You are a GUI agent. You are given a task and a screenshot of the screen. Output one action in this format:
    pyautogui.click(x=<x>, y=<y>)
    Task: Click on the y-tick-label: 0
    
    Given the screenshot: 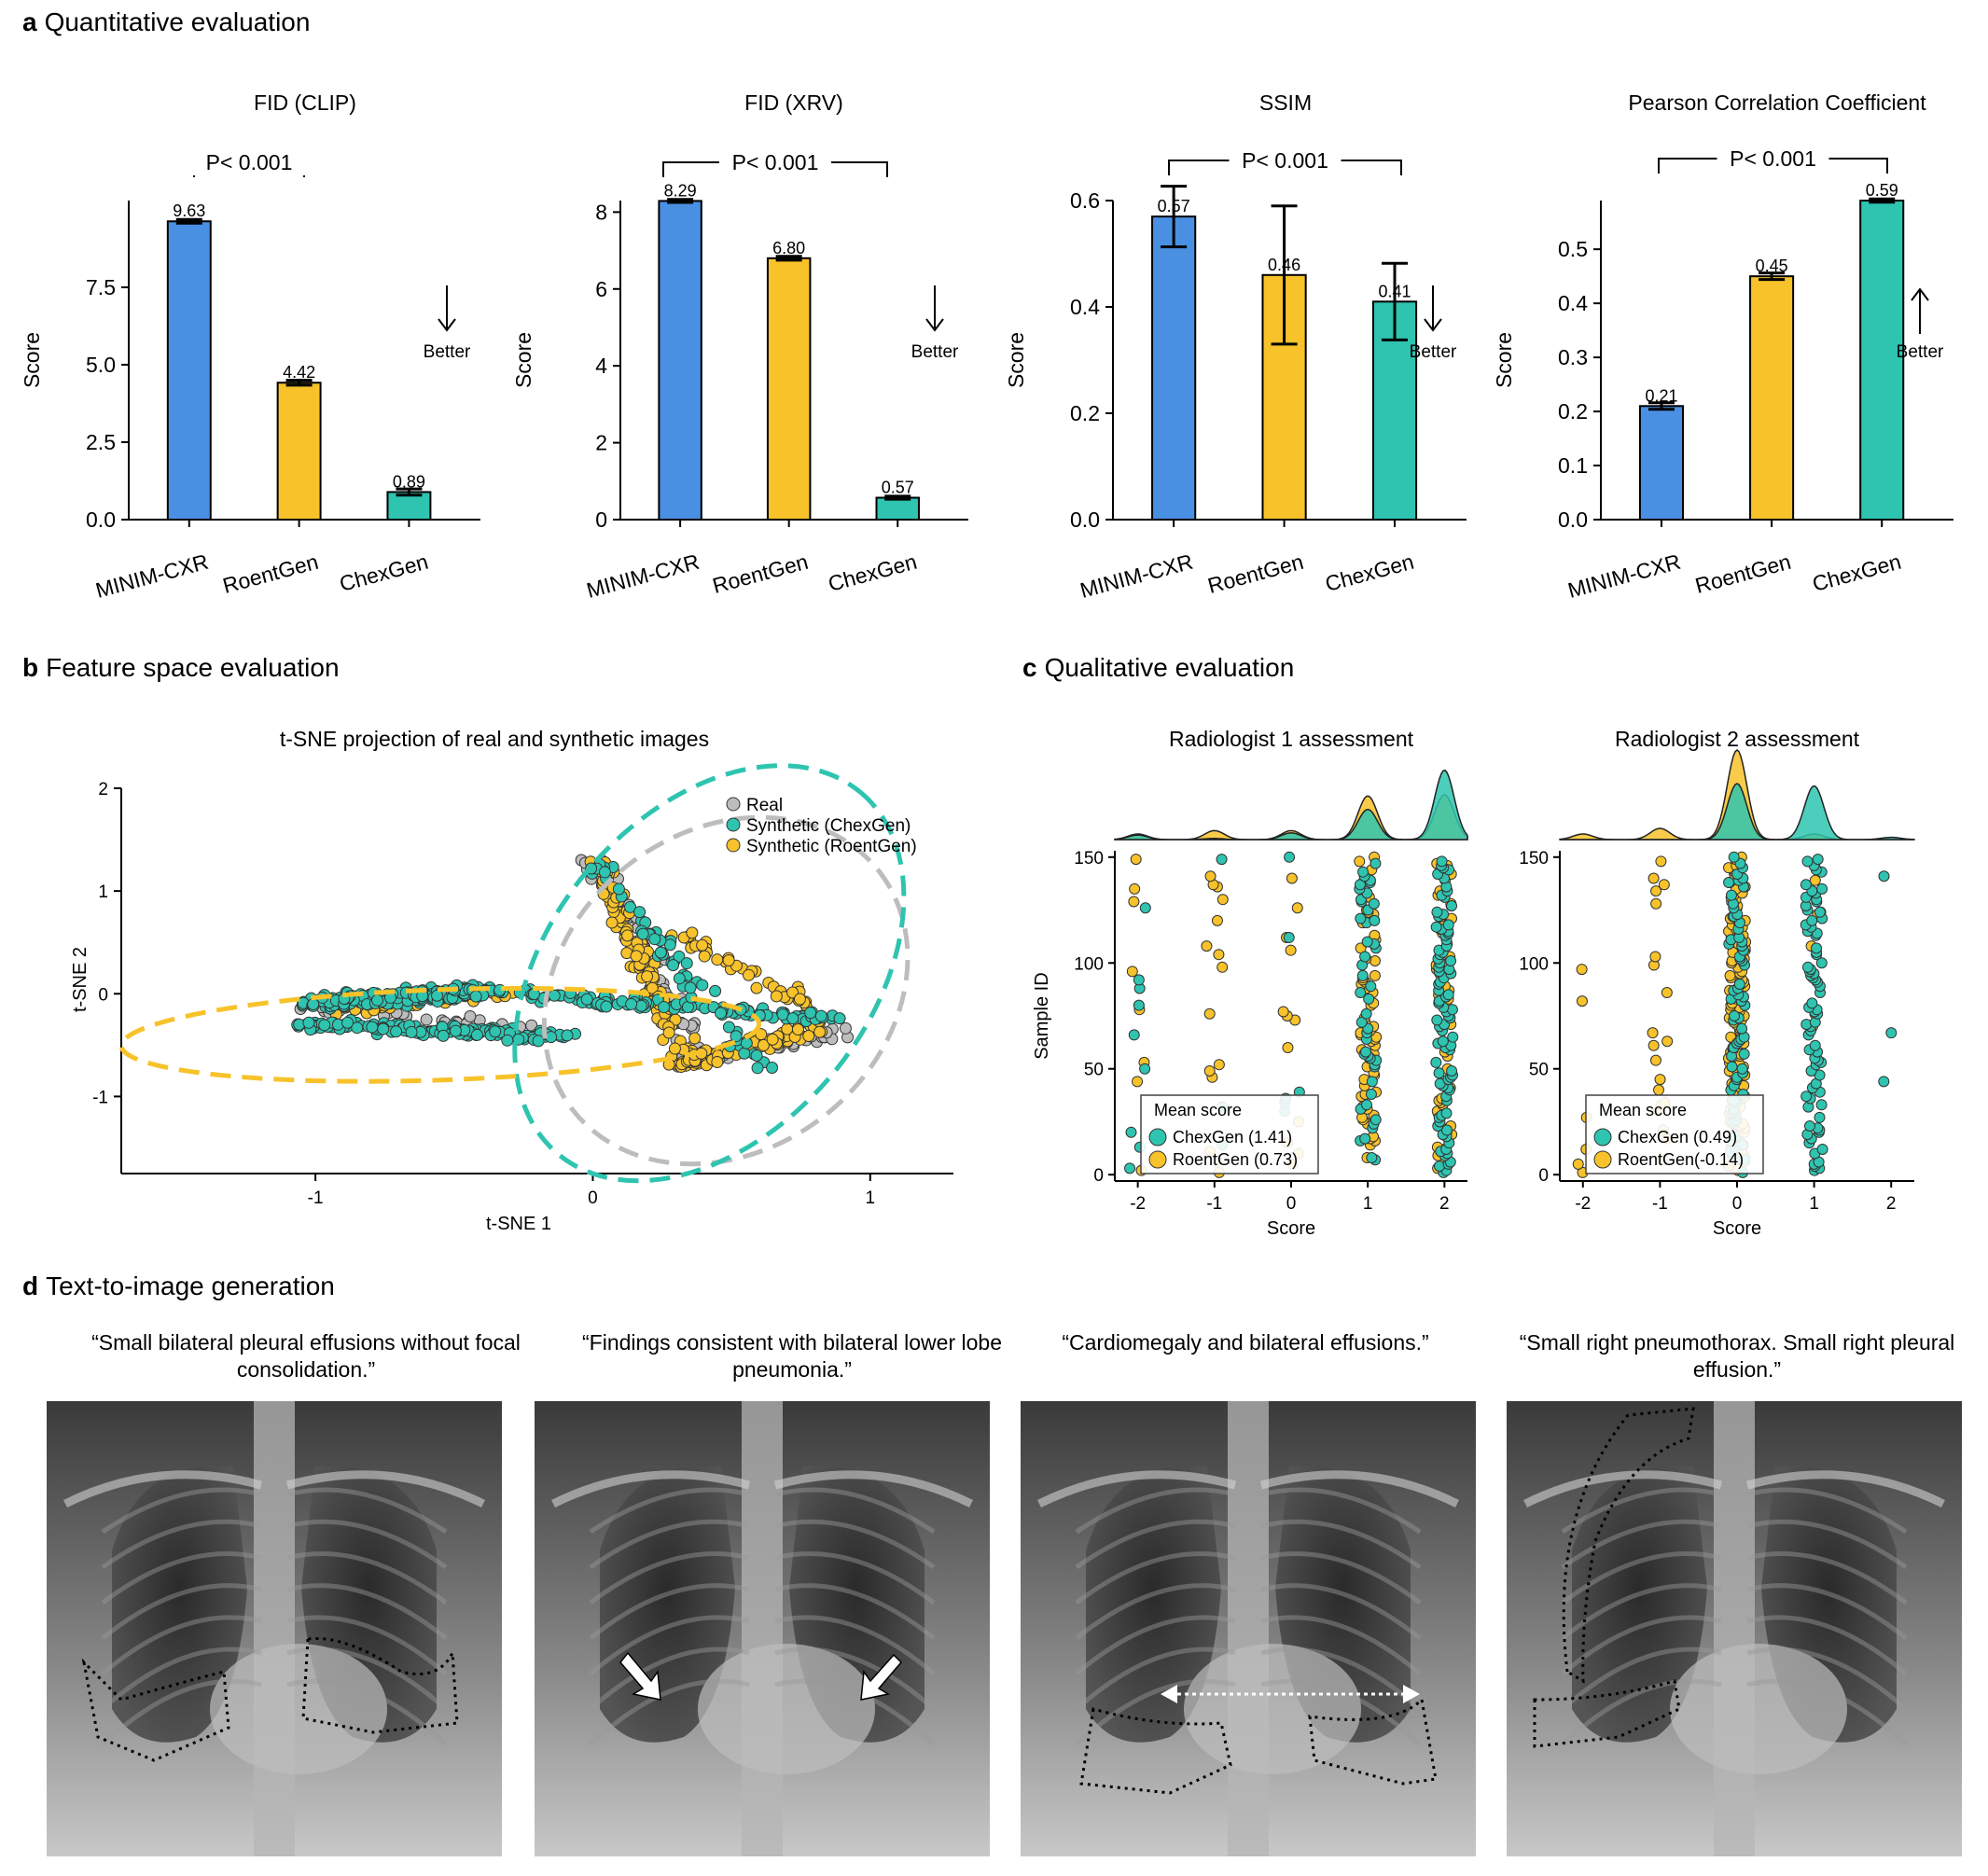 What is the action you would take?
    pyautogui.click(x=1098, y=1176)
    